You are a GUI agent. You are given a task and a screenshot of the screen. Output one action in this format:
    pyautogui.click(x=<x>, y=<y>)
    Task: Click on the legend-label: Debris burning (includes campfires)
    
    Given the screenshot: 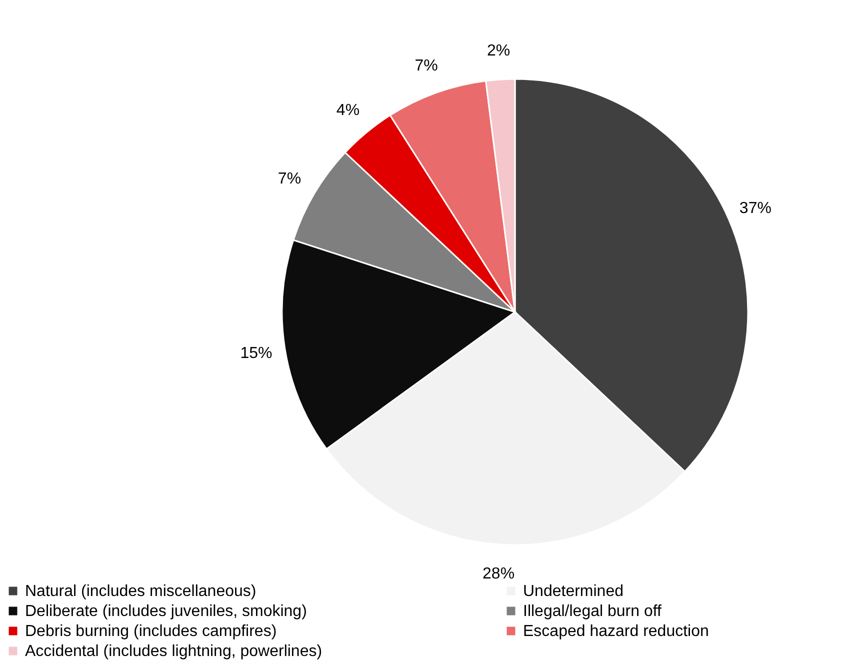 What is the action you would take?
    pyautogui.click(x=151, y=631)
    